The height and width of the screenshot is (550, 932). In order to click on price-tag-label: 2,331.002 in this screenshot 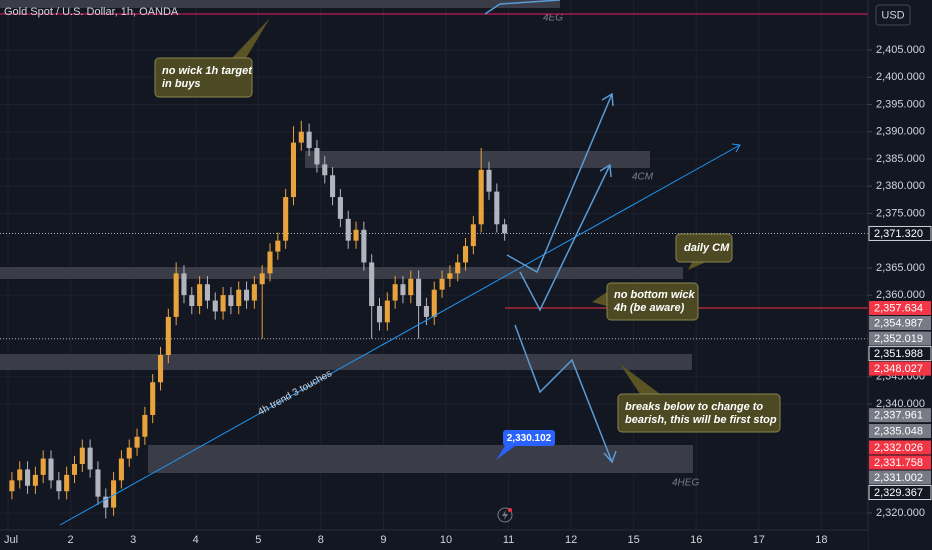, I will do `click(898, 478)`.